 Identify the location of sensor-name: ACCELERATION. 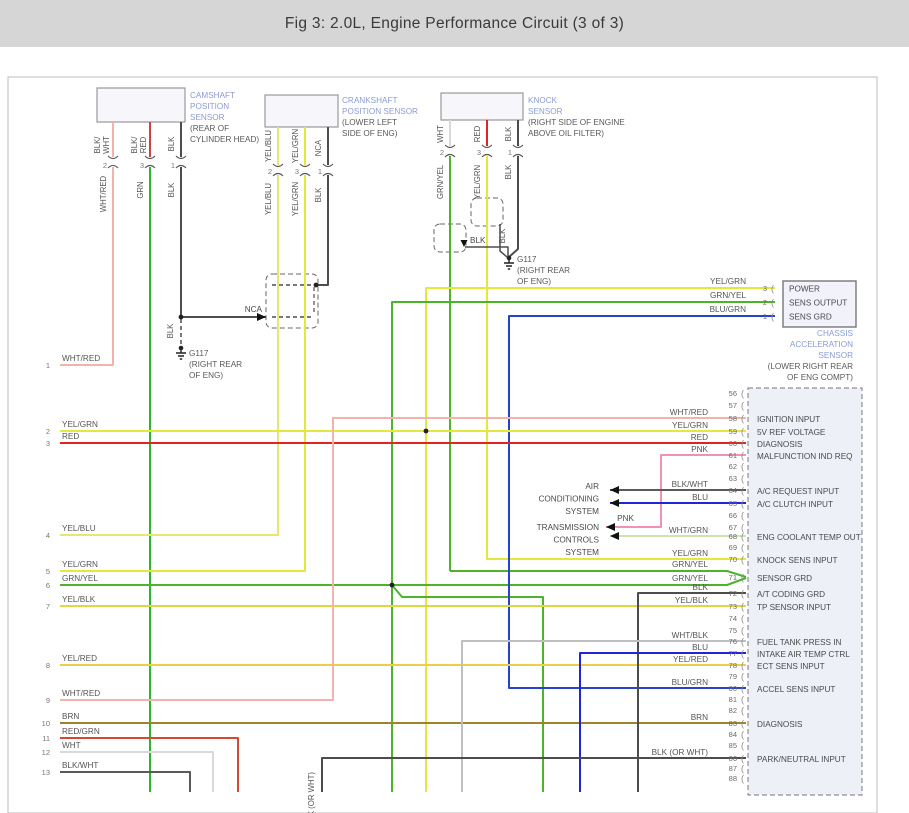
(821, 344).